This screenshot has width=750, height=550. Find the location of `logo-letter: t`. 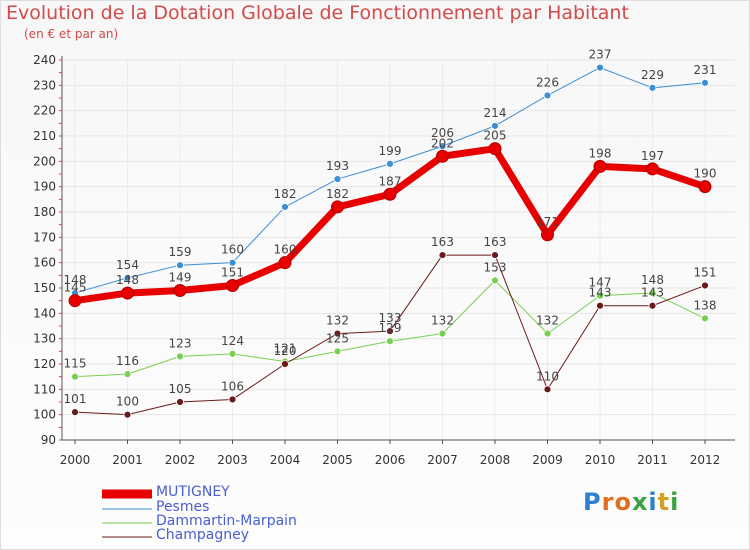

logo-letter: t is located at coordinates (664, 502).